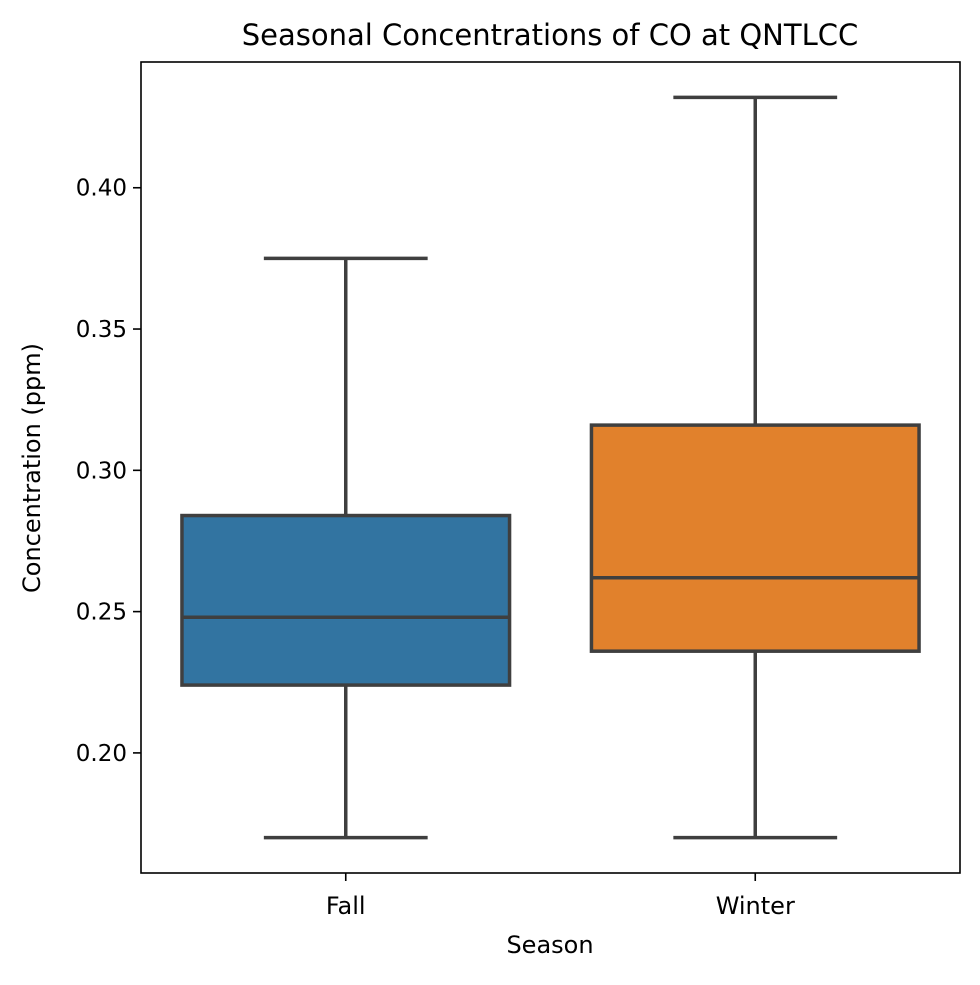  What do you see at coordinates (101, 471) in the screenshot?
I see `y-tick-label: 0.30` at bounding box center [101, 471].